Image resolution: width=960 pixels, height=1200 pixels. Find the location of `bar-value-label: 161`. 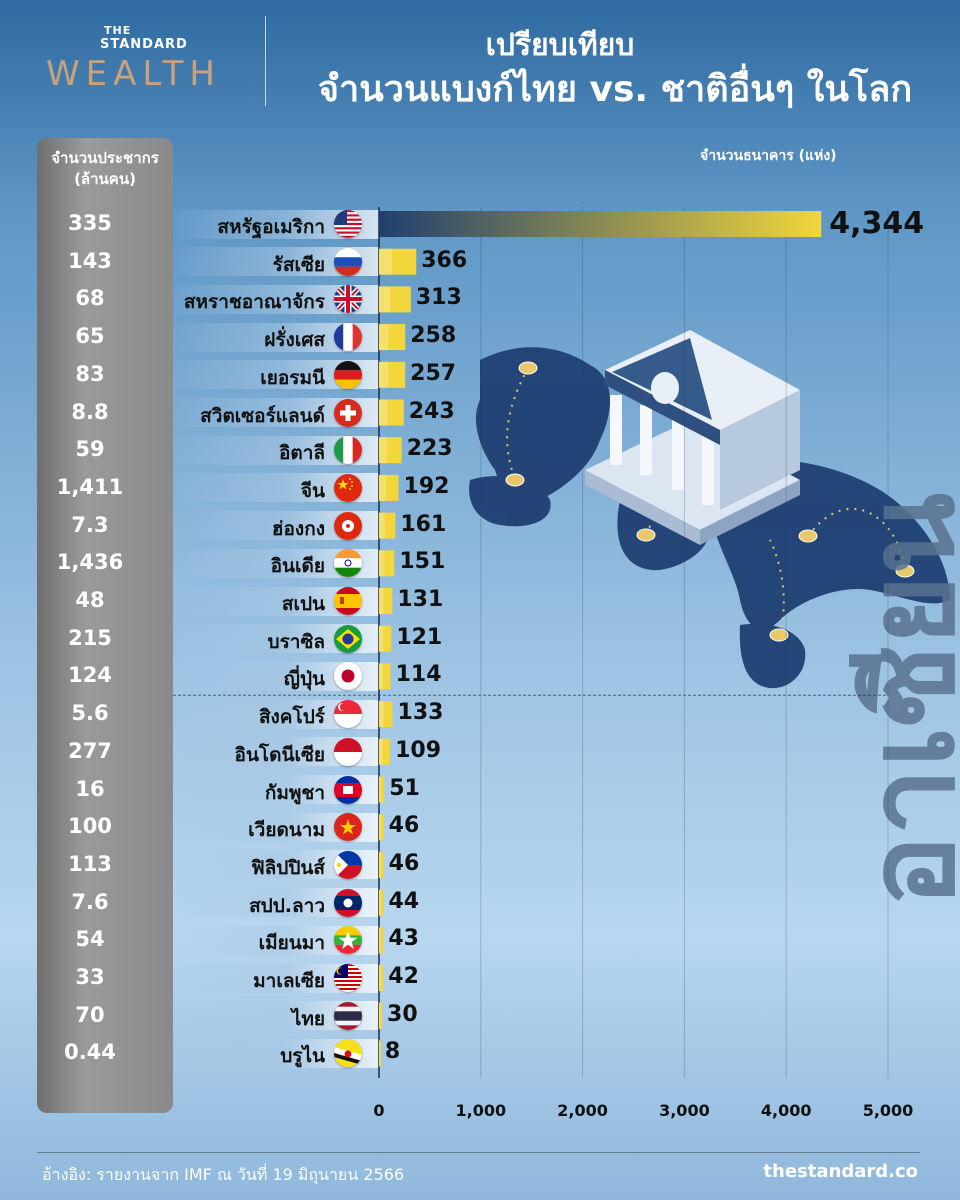

bar-value-label: 161 is located at coordinates (423, 524).